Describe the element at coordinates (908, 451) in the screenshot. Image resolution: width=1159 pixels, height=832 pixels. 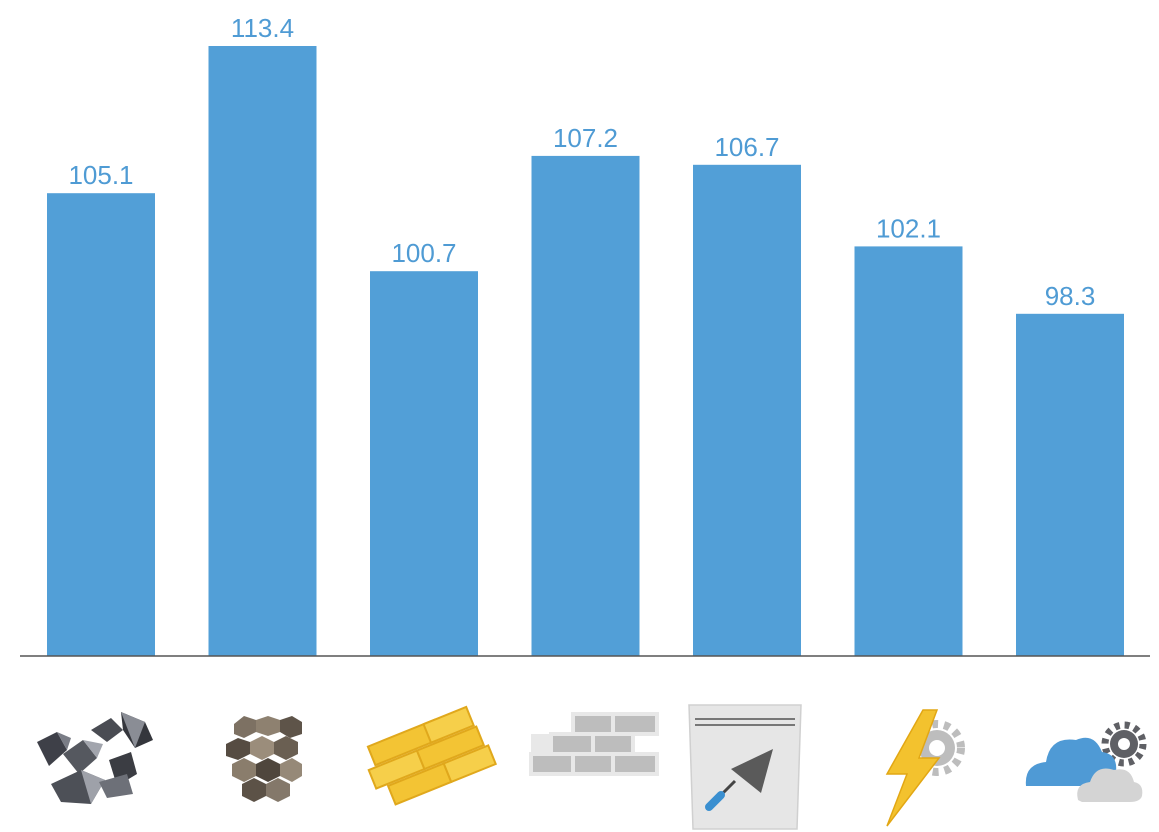
I see `bar-electricity` at that location.